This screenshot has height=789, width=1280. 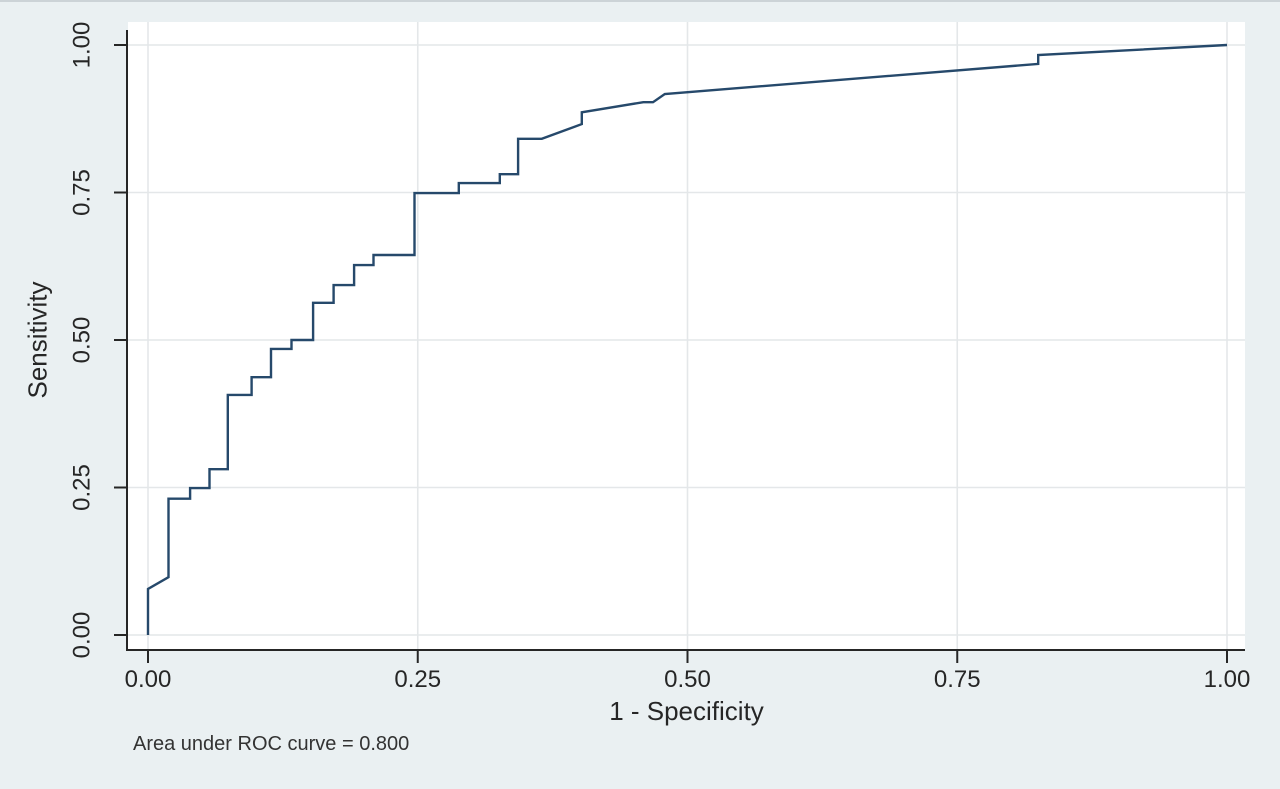 I want to click on x-tick-label: 0.25, so click(x=417, y=679).